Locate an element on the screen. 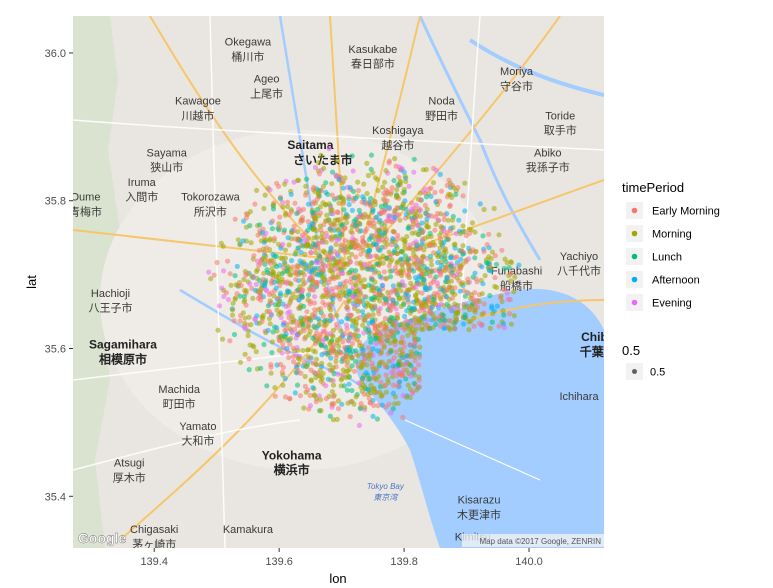 The height and width of the screenshot is (588, 773). legend-size-key is located at coordinates (634, 371).